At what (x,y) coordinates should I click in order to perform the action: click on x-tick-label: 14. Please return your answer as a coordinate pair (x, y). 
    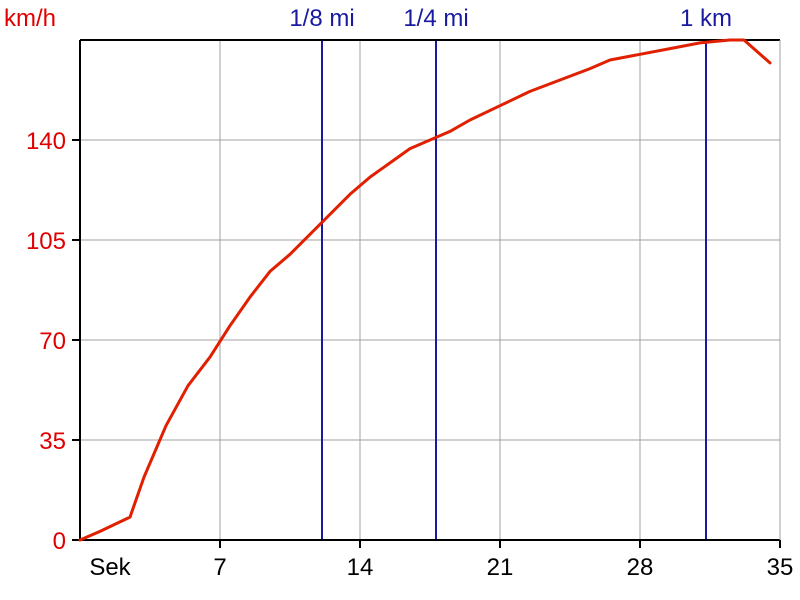
    Looking at the image, I should click on (360, 567).